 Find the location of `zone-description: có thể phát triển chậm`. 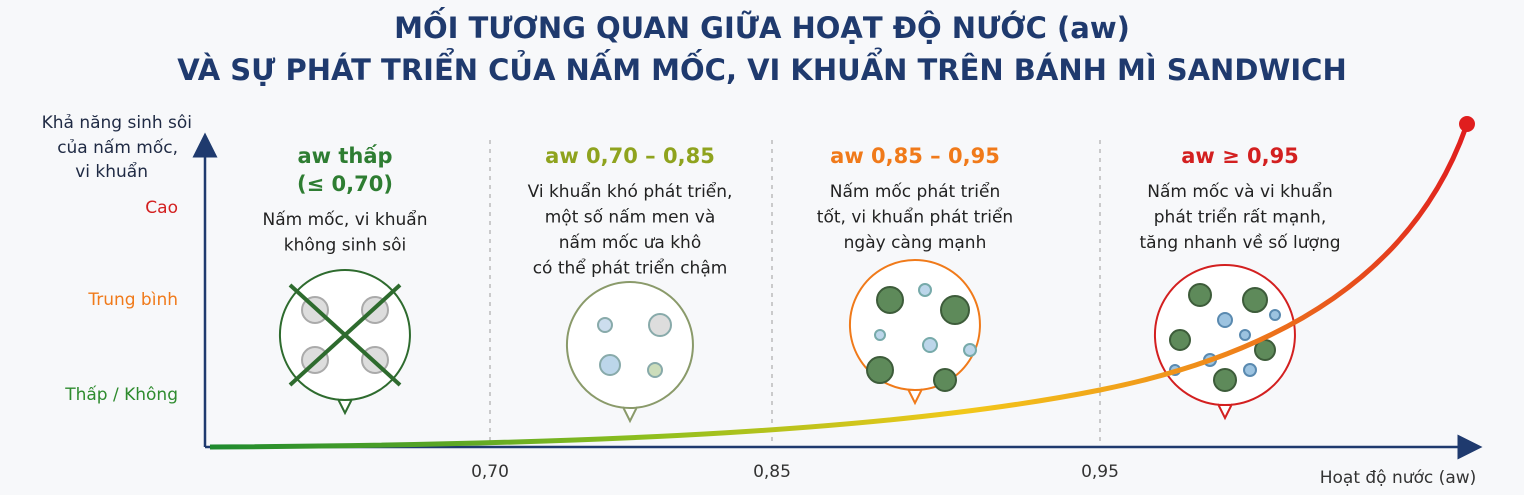

zone-description: có thể phát triển chậm is located at coordinates (630, 268).